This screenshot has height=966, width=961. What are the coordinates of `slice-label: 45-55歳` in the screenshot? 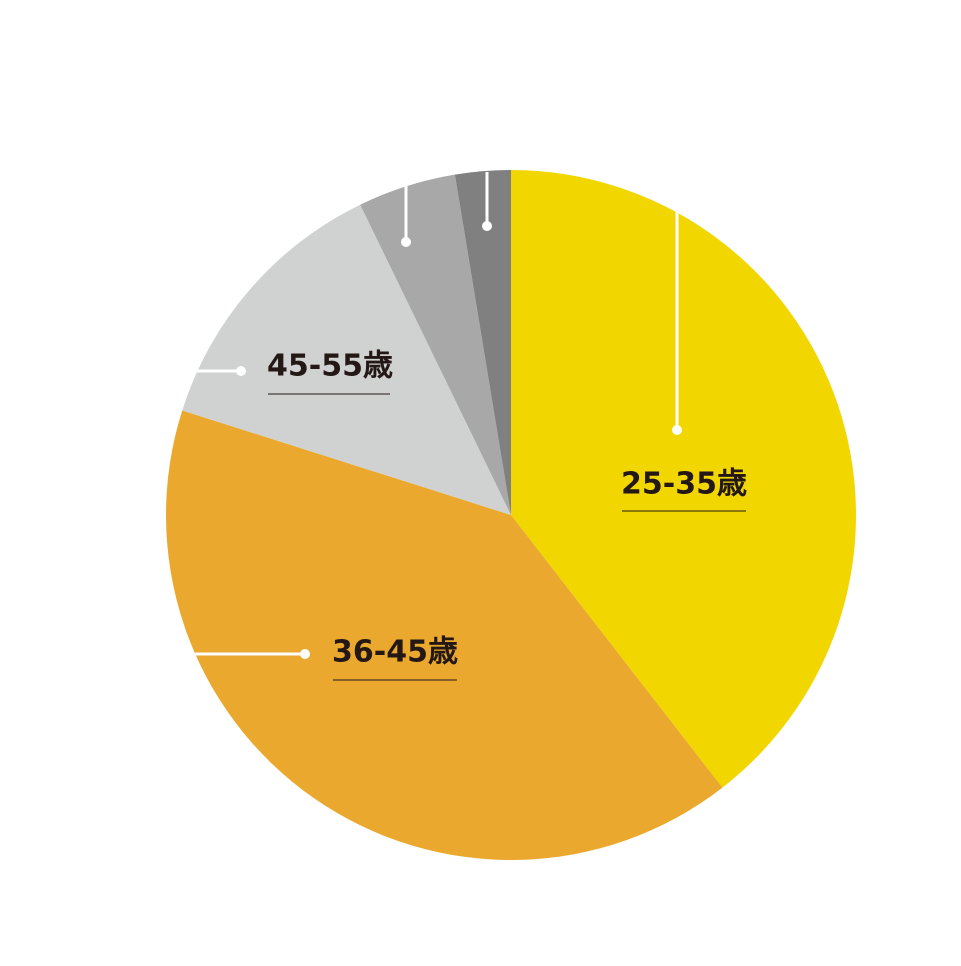 It's located at (330, 366).